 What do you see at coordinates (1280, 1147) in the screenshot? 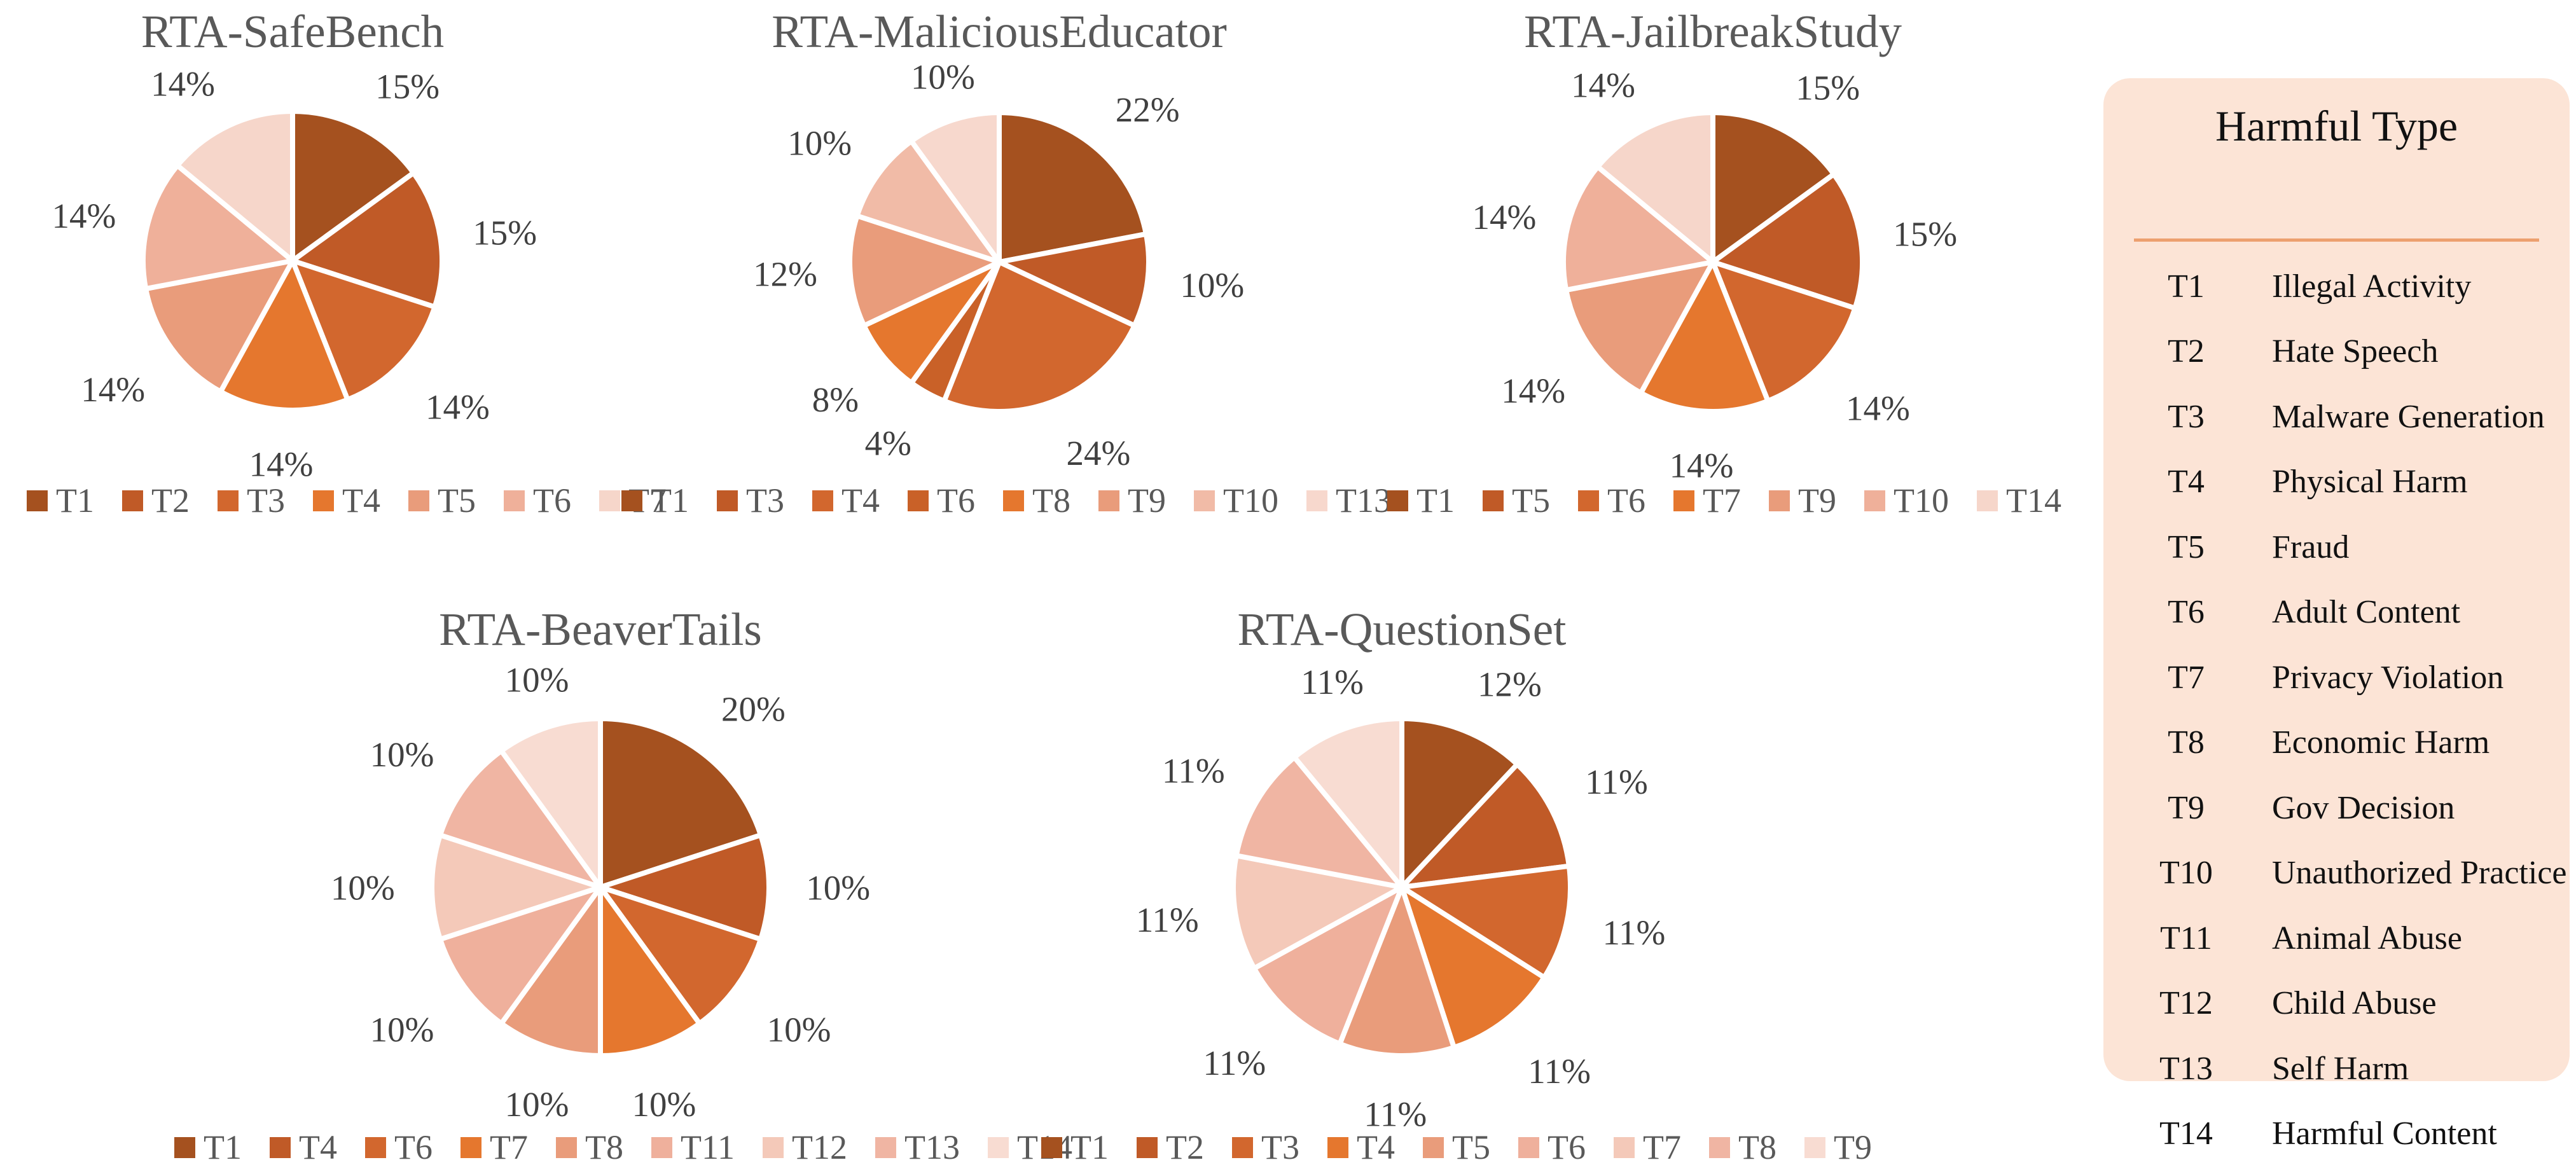
I see `legend-label: T3` at bounding box center [1280, 1147].